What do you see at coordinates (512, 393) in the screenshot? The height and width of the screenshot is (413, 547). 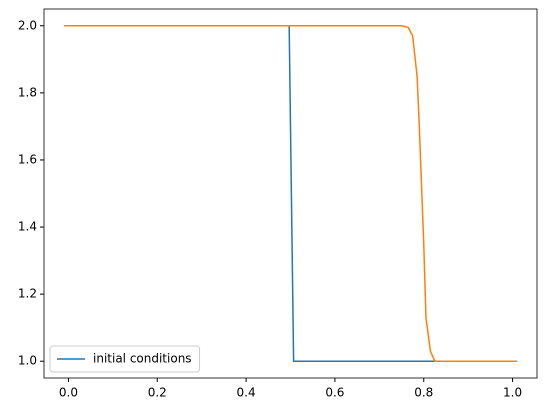 I see `x-tick-label: 1.0` at bounding box center [512, 393].